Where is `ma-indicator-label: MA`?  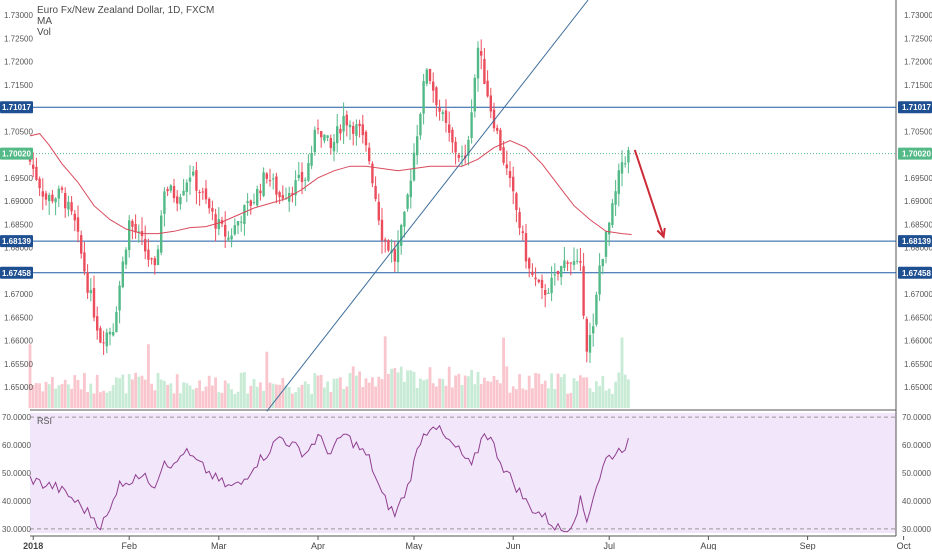 ma-indicator-label: MA is located at coordinates (44, 21).